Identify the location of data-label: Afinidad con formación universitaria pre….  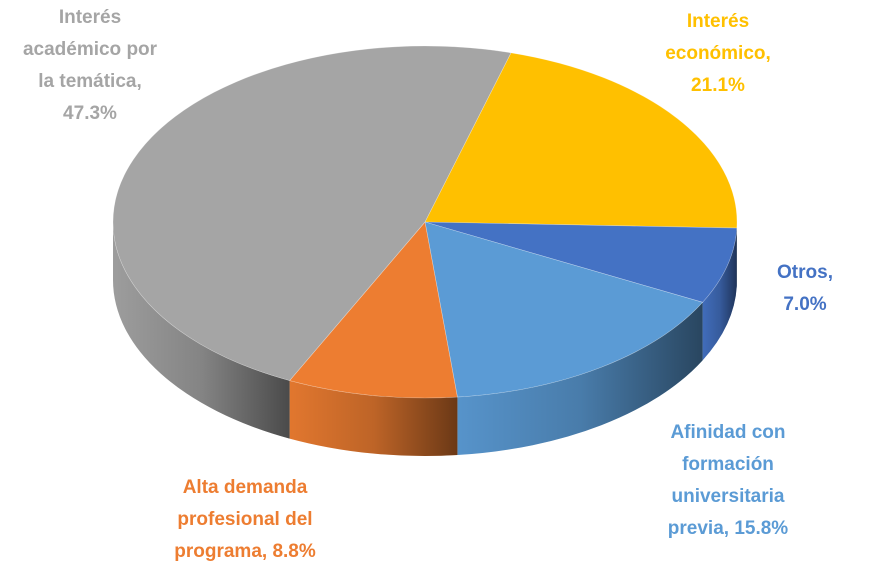
(728, 481).